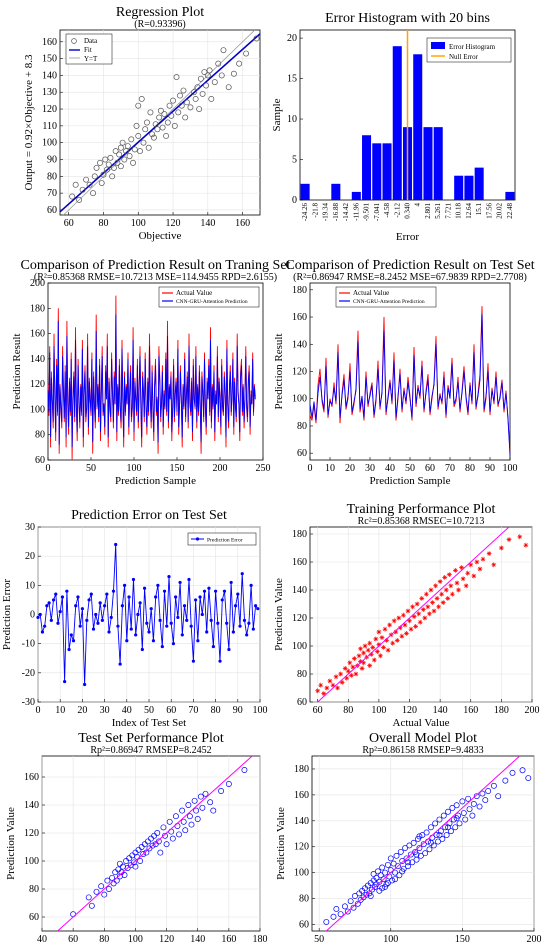 The height and width of the screenshot is (948, 550). I want to click on y-axis-label: Prediction Value, so click(11, 843).